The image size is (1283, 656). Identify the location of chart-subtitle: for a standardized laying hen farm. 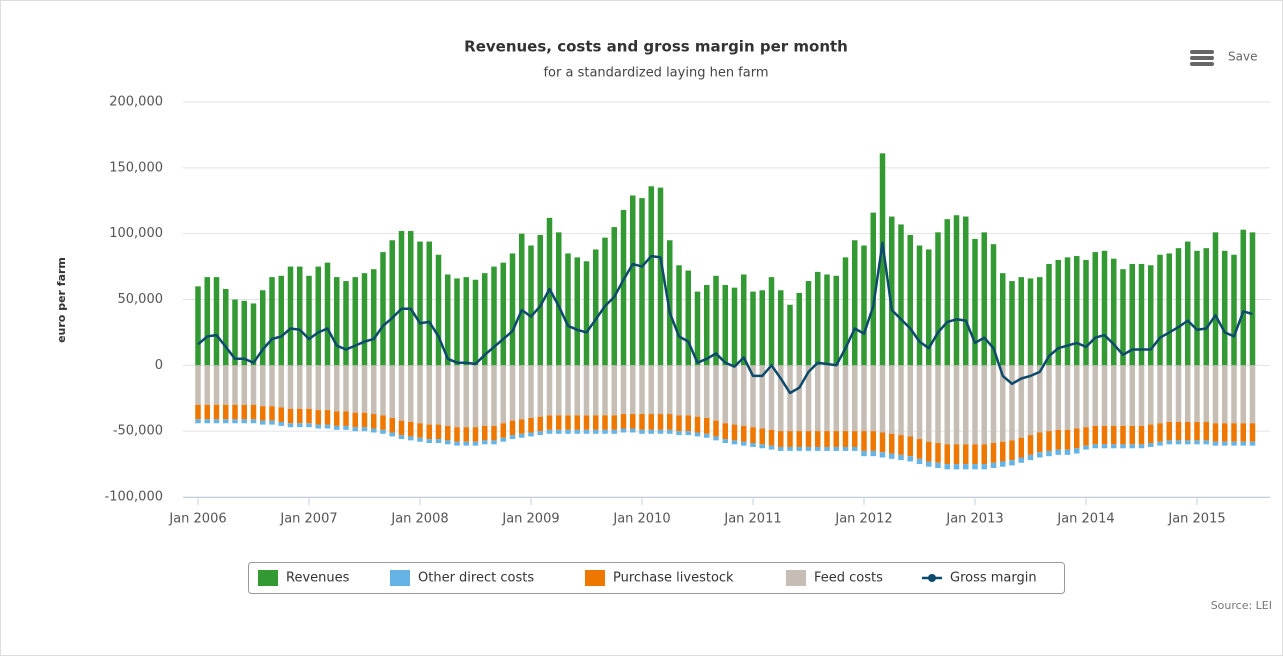
(655, 73).